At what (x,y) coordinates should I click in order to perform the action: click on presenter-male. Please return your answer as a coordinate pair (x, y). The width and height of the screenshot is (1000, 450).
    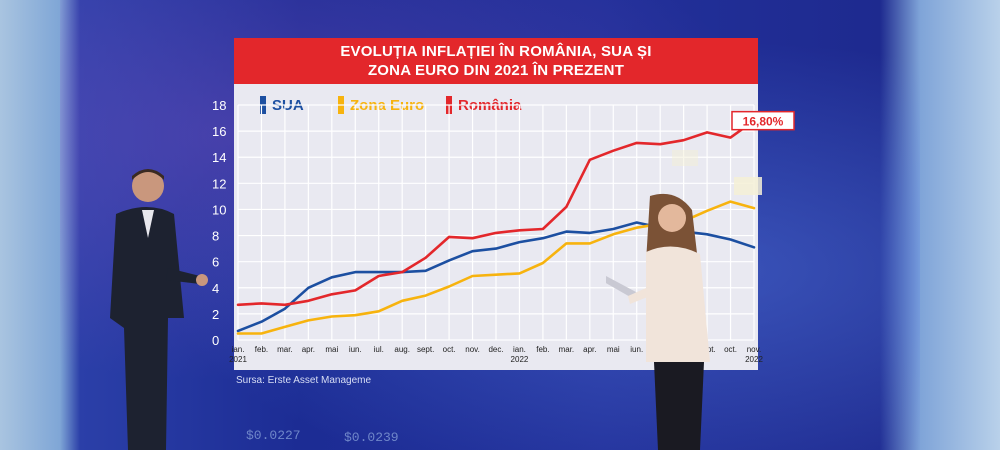
    Looking at the image, I should click on (159, 309).